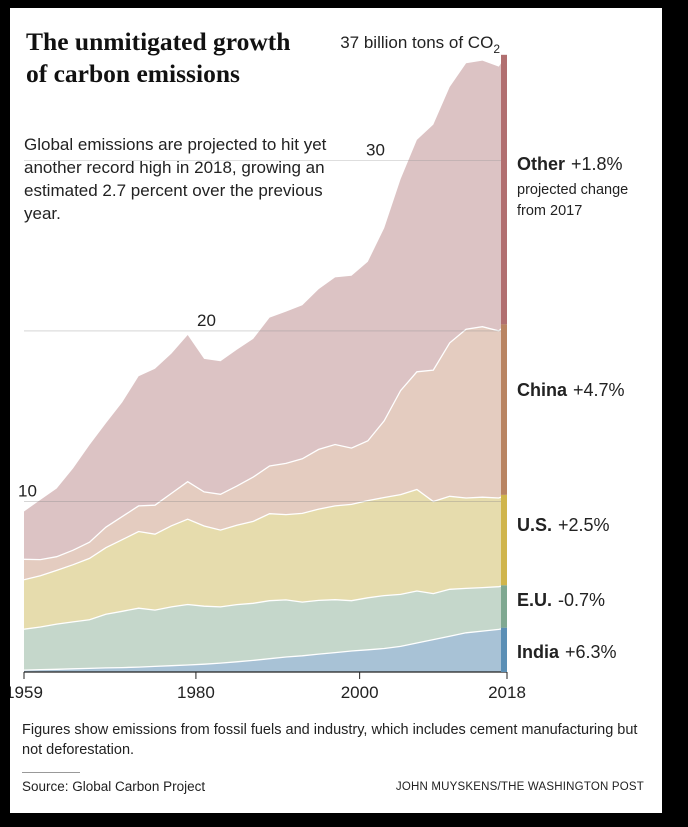 This screenshot has height=827, width=688. What do you see at coordinates (541, 164) in the screenshot?
I see `region-name: Other` at bounding box center [541, 164].